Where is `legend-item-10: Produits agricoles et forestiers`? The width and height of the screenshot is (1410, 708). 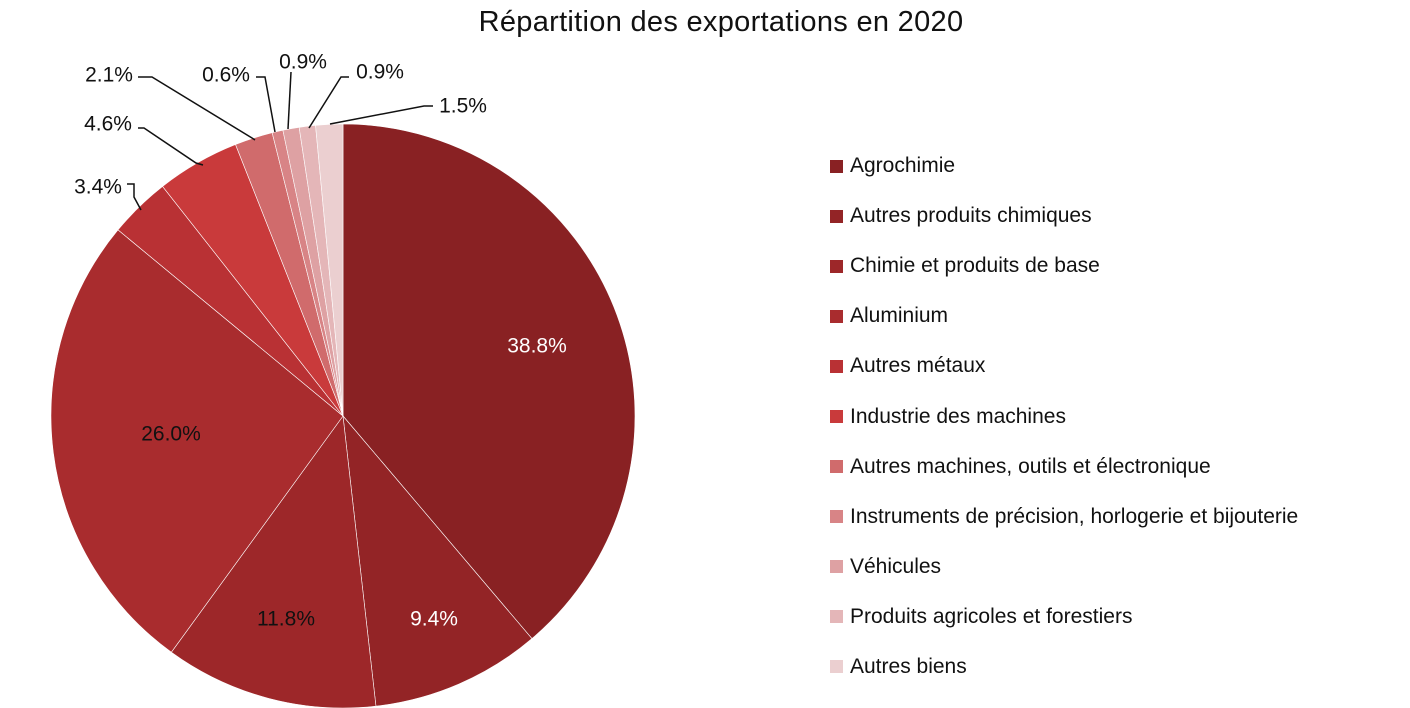 legend-item-10: Produits agricoles et forestiers is located at coordinates (1064, 617).